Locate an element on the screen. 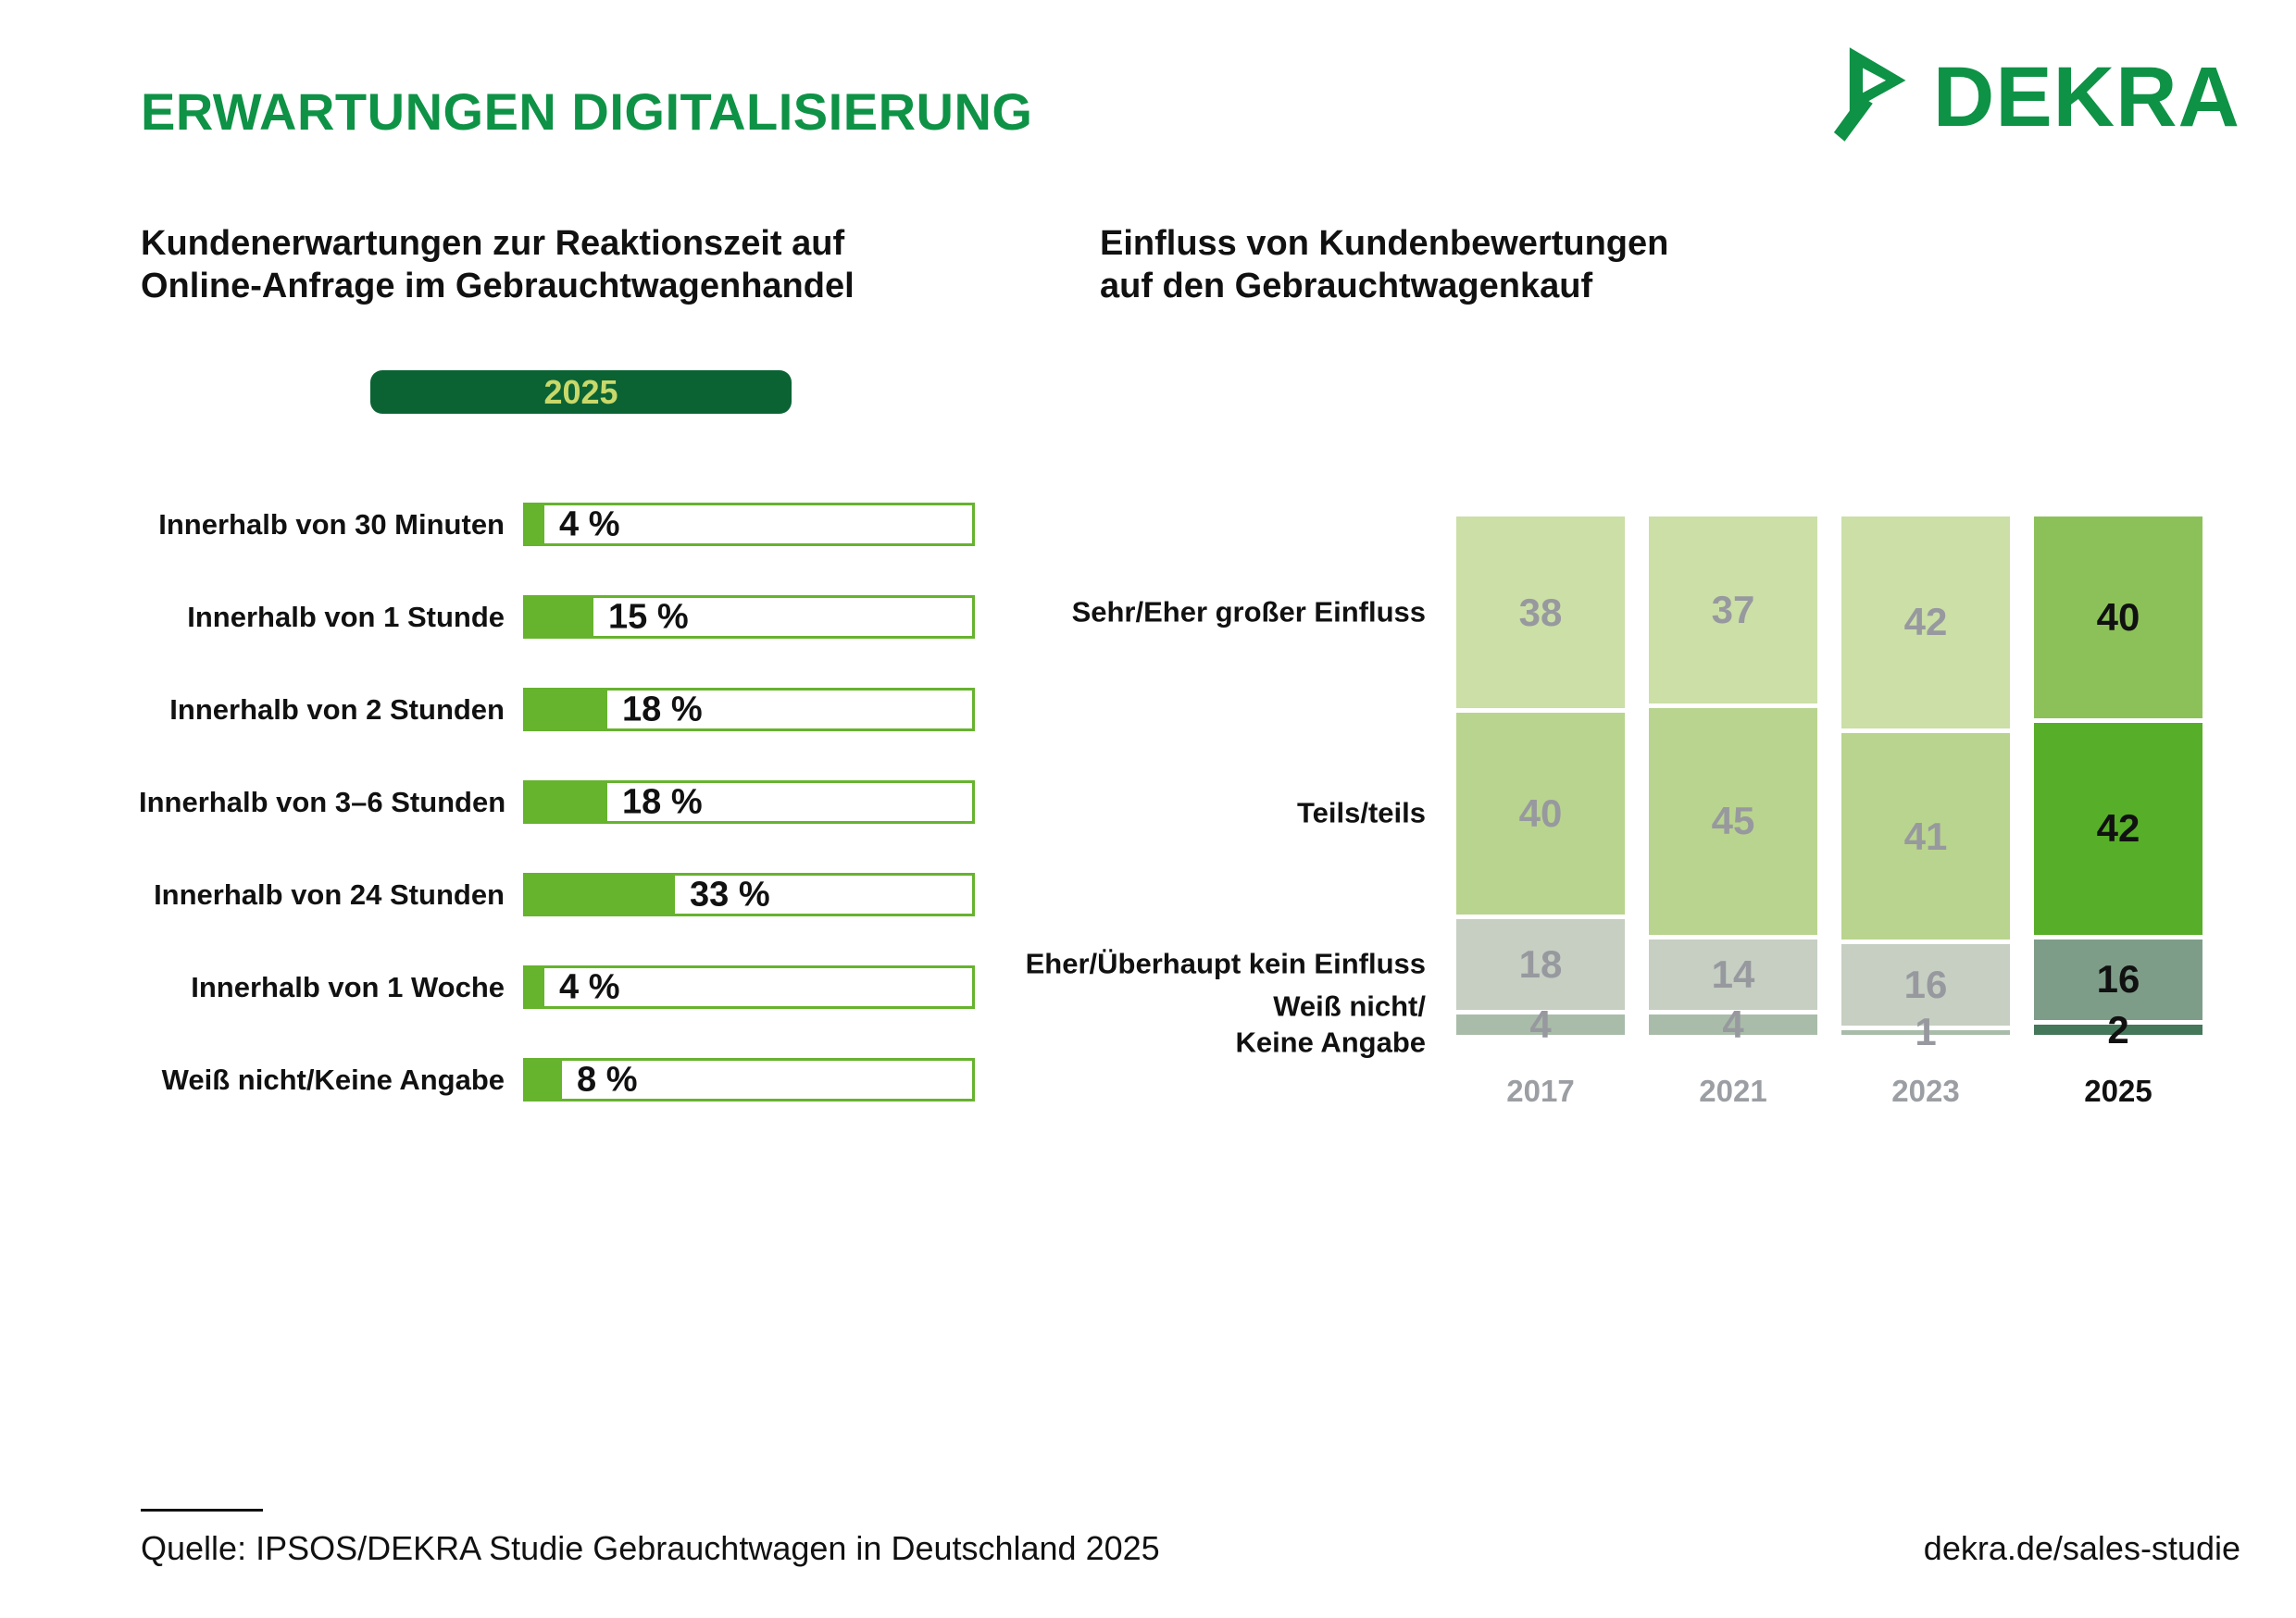 The height and width of the screenshot is (1618, 2296). bar-value: 8 % is located at coordinates (607, 1079).